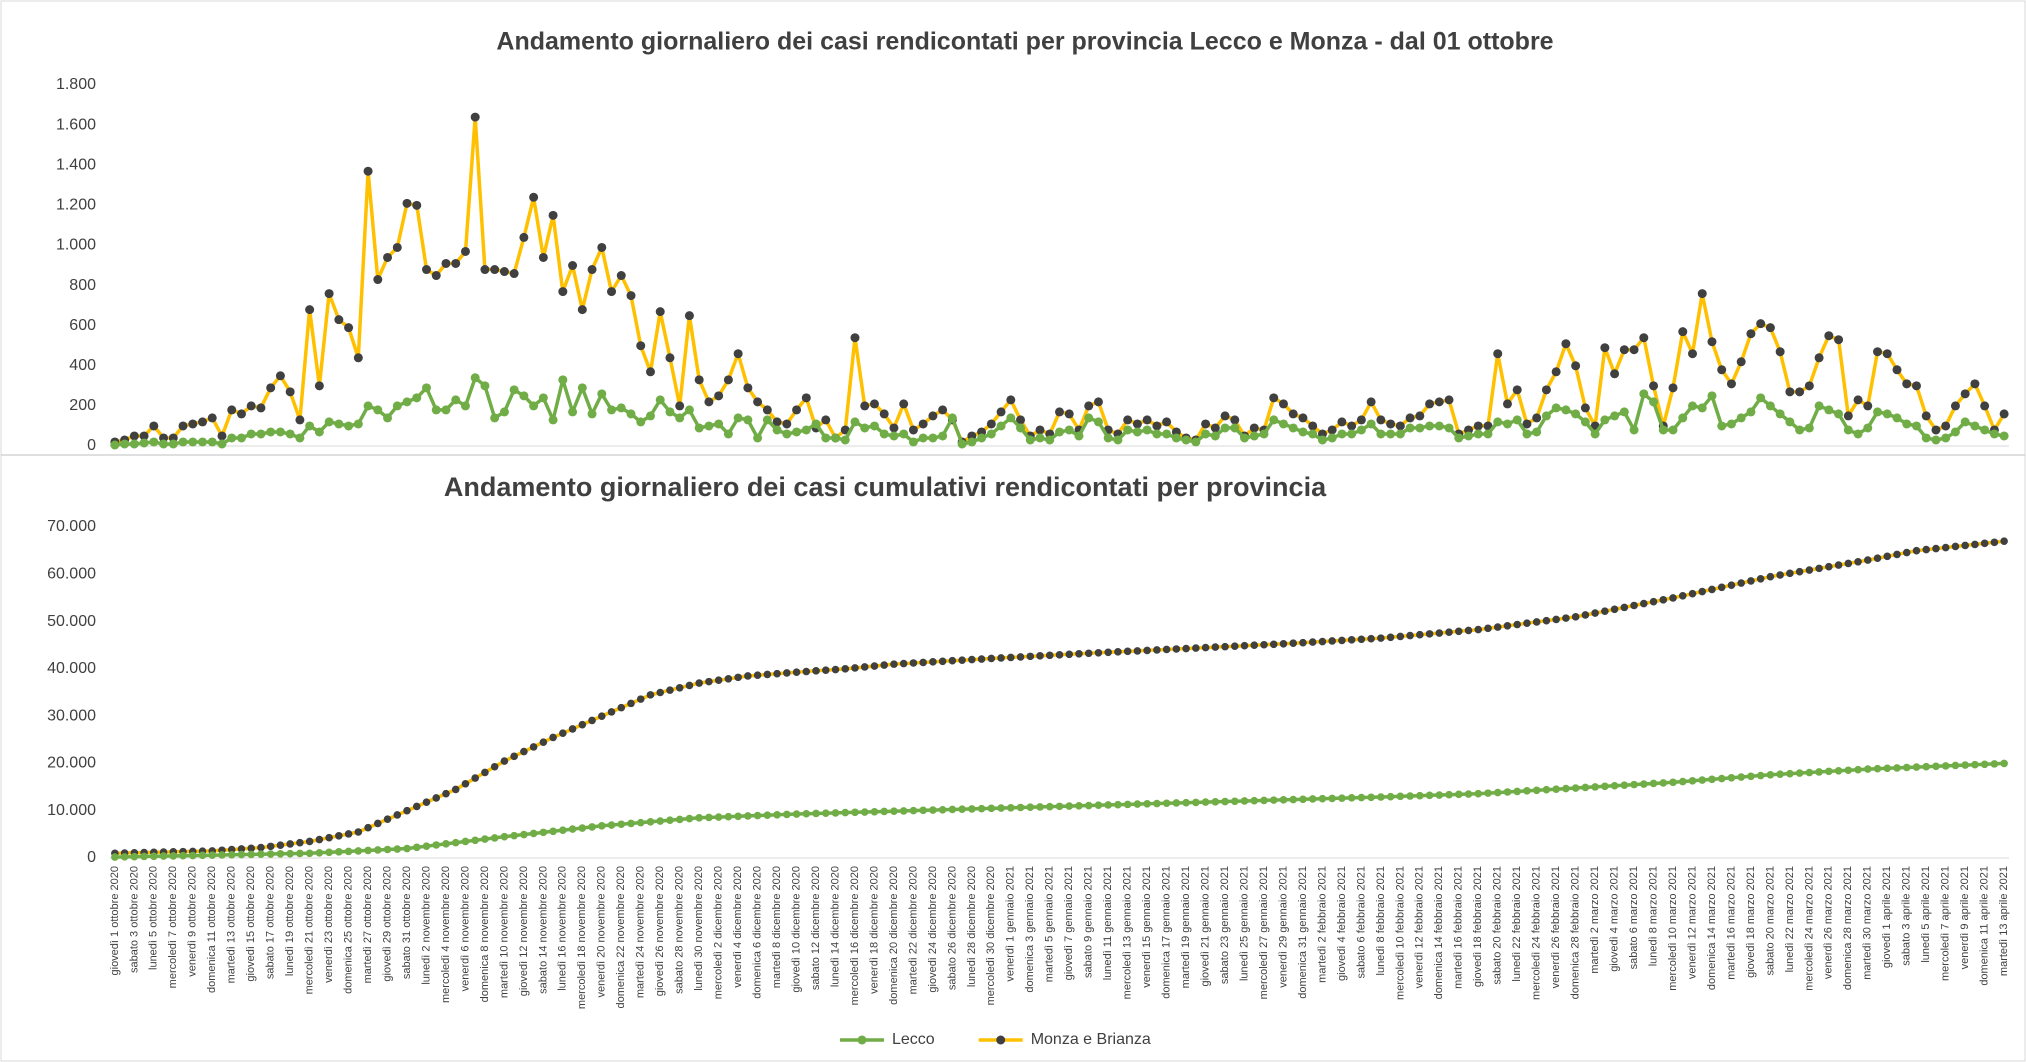 Image resolution: width=2026 pixels, height=1062 pixels. I want to click on x-tick-label: domenica 14 febbraio 2021, so click(1439, 932).